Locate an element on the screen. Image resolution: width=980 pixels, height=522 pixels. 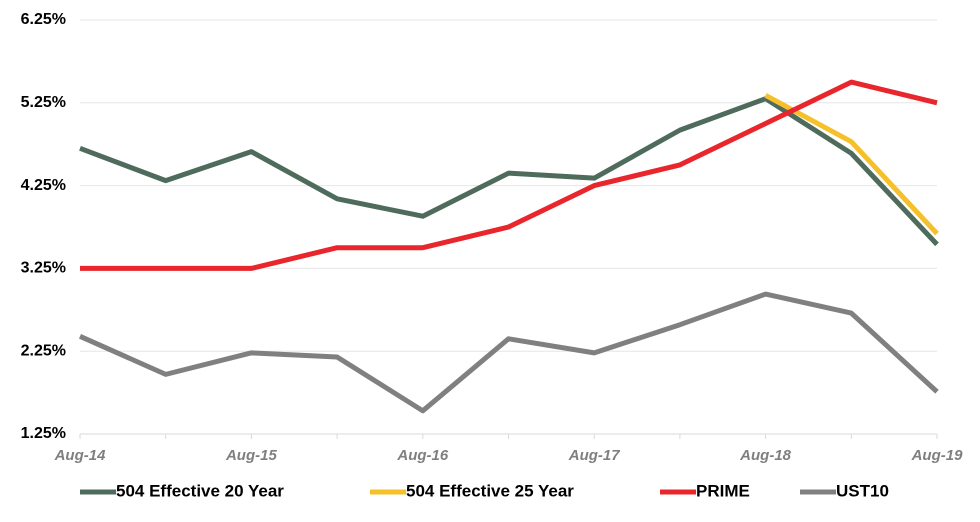
y-tick-label: 2.25% is located at coordinates (43, 350).